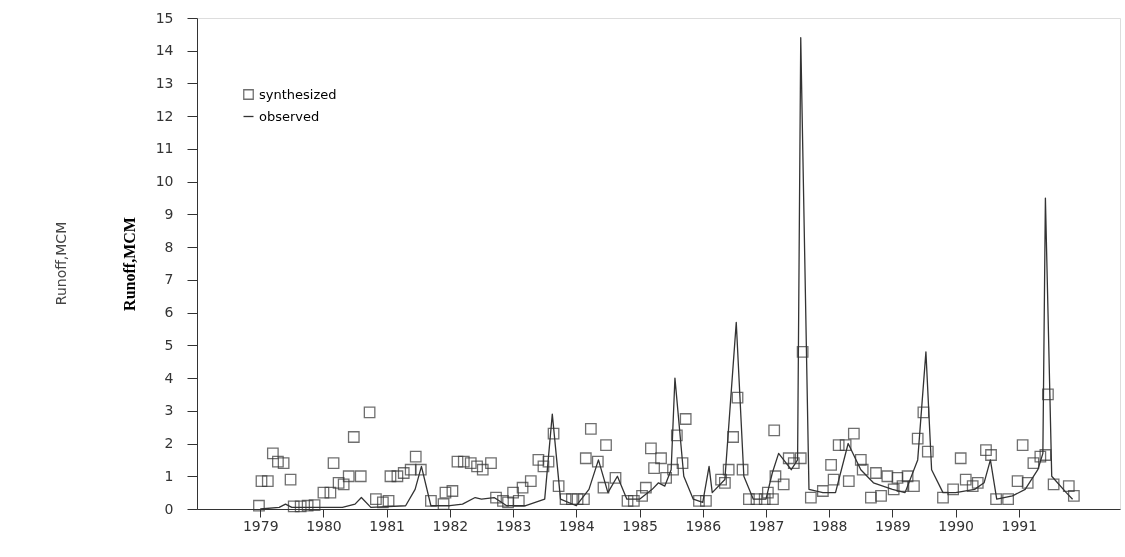 The height and width of the screenshot is (557, 1125). Describe the element at coordinates (164, 115) in the screenshot. I see `y-tick-label: 12` at that location.